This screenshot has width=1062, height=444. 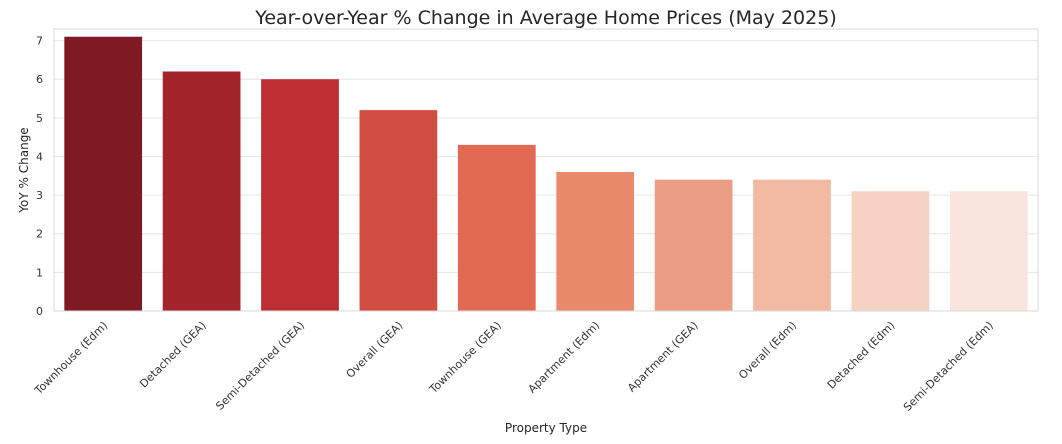 What do you see at coordinates (39, 311) in the screenshot?
I see `y-tick-label: 0` at bounding box center [39, 311].